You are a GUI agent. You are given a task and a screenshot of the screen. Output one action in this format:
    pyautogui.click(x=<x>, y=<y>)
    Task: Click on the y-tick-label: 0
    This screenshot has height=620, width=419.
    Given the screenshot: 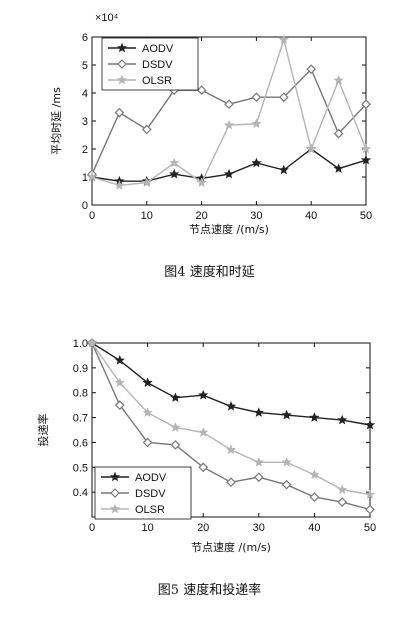 What is the action you would take?
    pyautogui.click(x=85, y=206)
    